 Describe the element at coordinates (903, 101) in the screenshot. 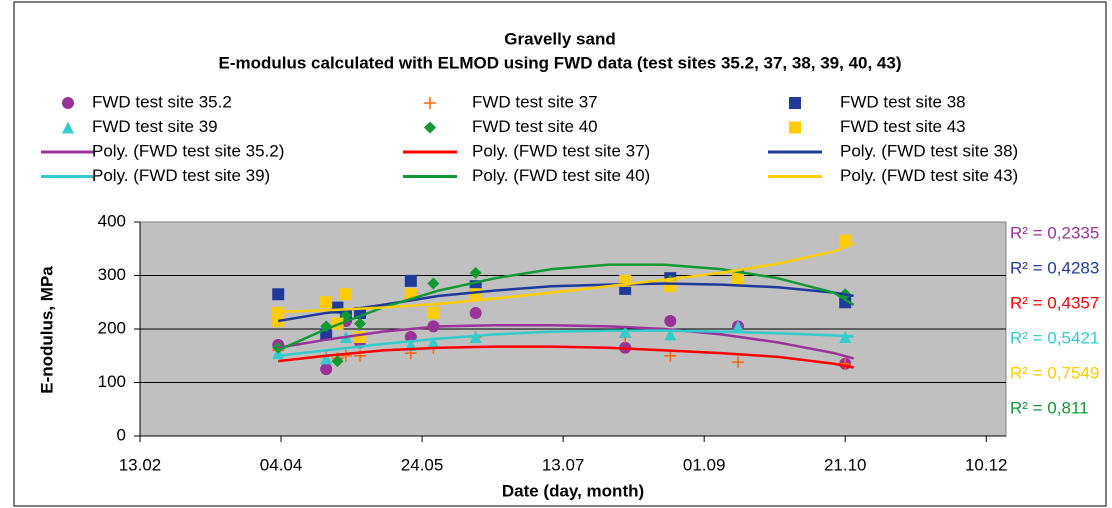

I see `legend-label: FWD test site 38` at that location.